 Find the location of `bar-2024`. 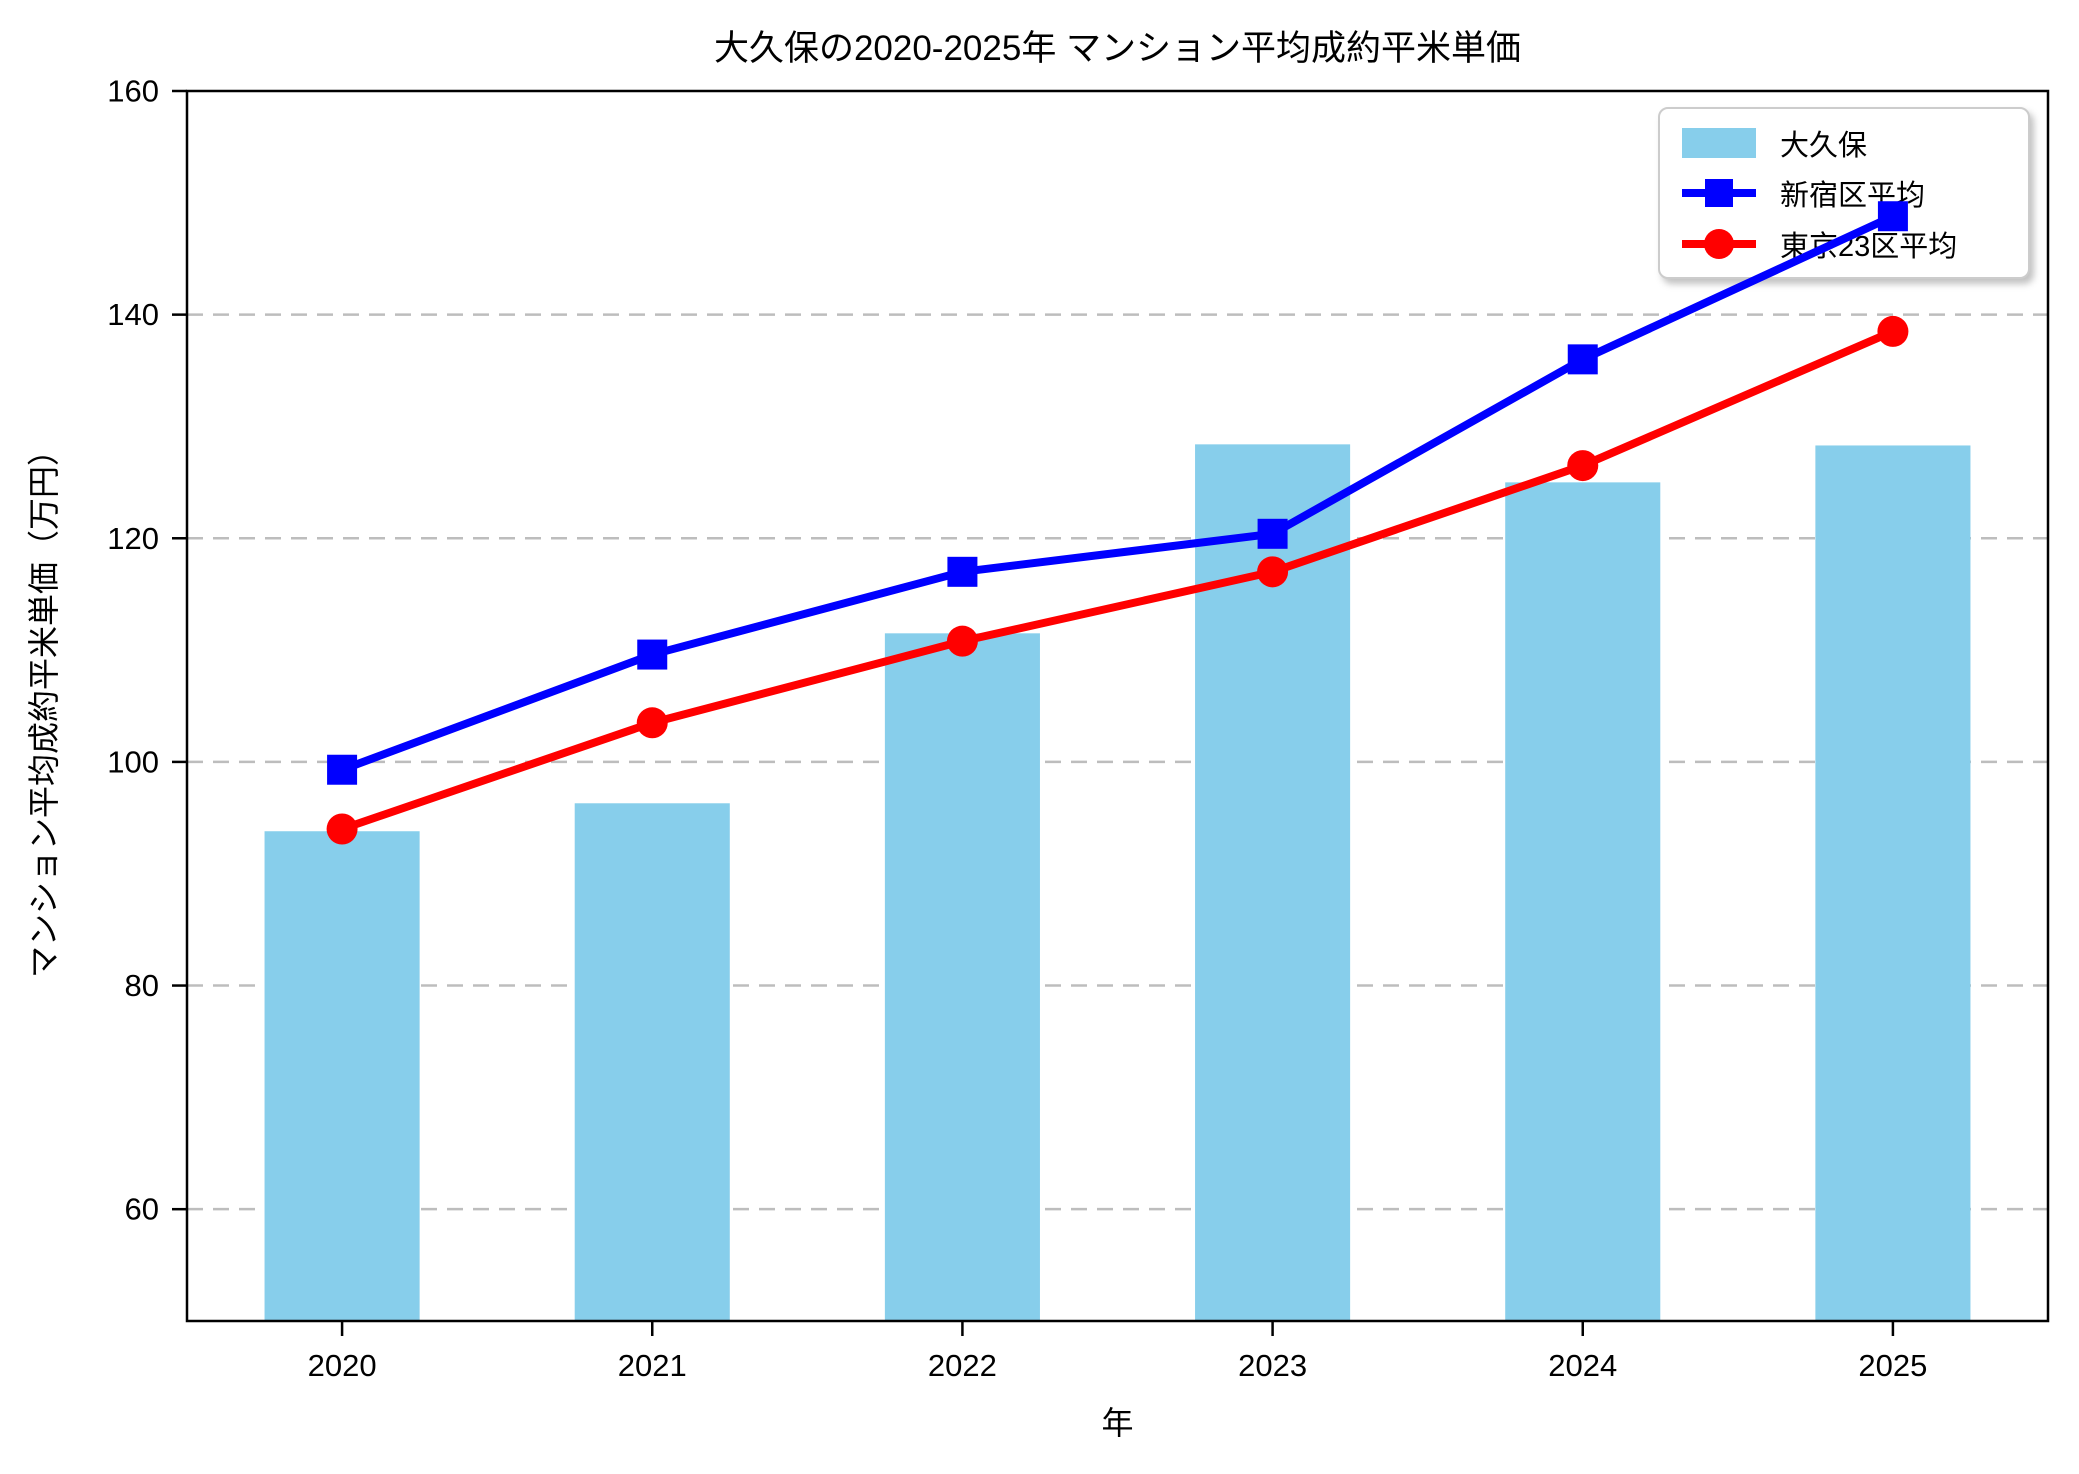

bar-2024 is located at coordinates (1583, 901).